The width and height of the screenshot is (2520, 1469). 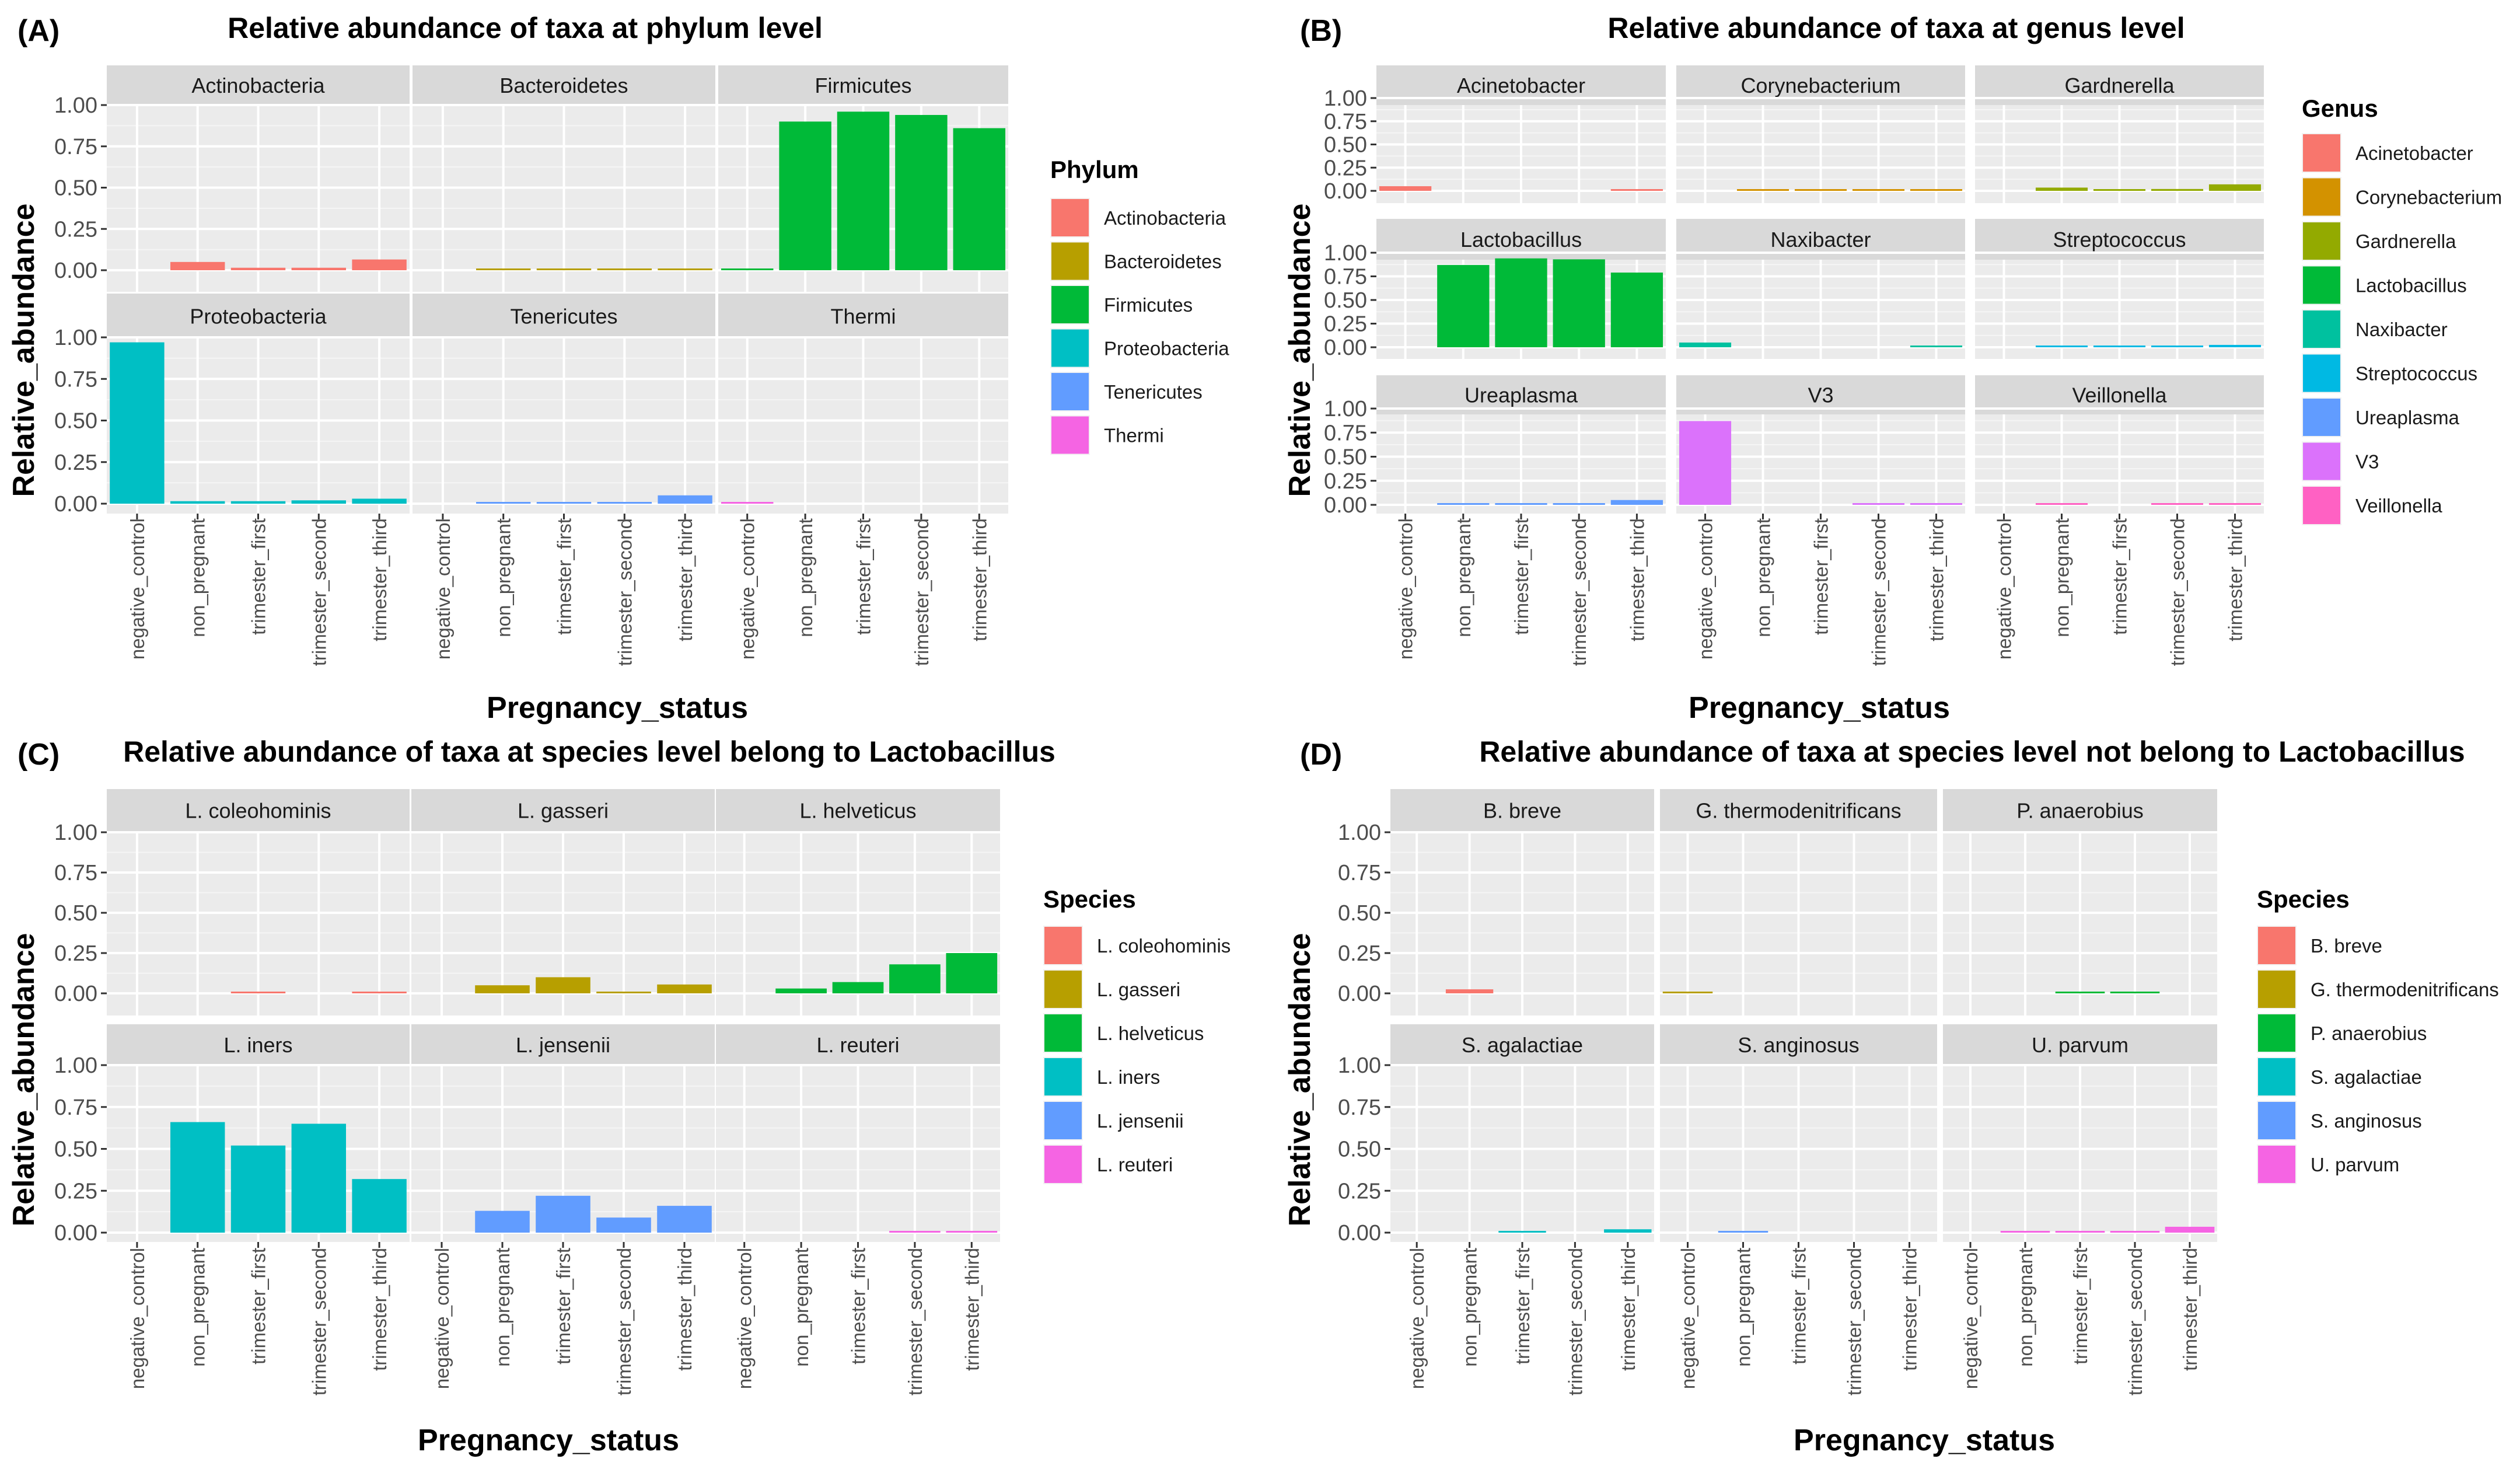 What do you see at coordinates (1521, 85) in the screenshot?
I see `facet-strip-label: Acinetobacter` at bounding box center [1521, 85].